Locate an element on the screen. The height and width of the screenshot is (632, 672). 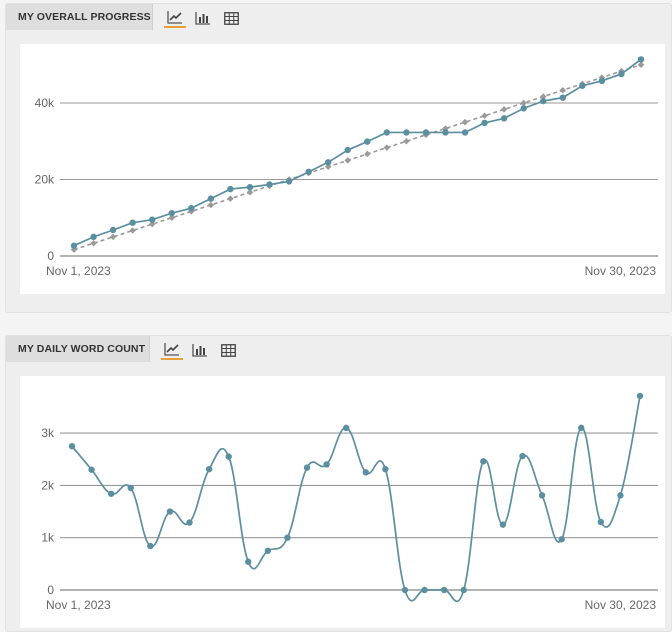
daily-word-count-title: MY DAILY WORD COUNT is located at coordinates (78, 349).